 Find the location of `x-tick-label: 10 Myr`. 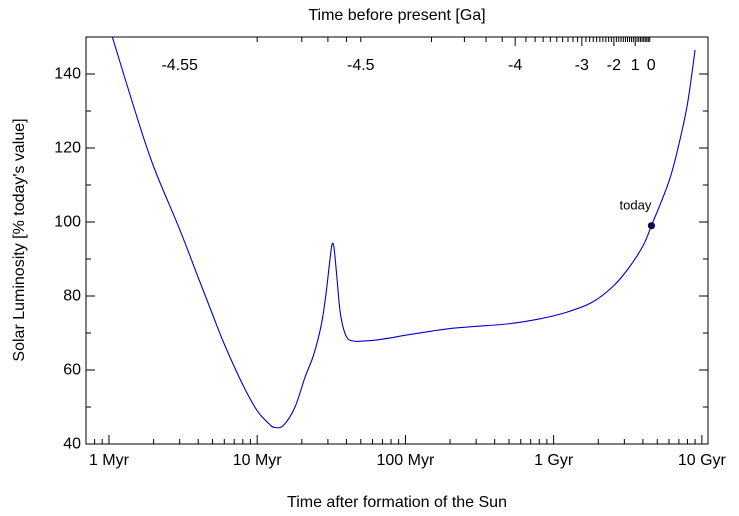

x-tick-label: 10 Myr is located at coordinates (258, 460).